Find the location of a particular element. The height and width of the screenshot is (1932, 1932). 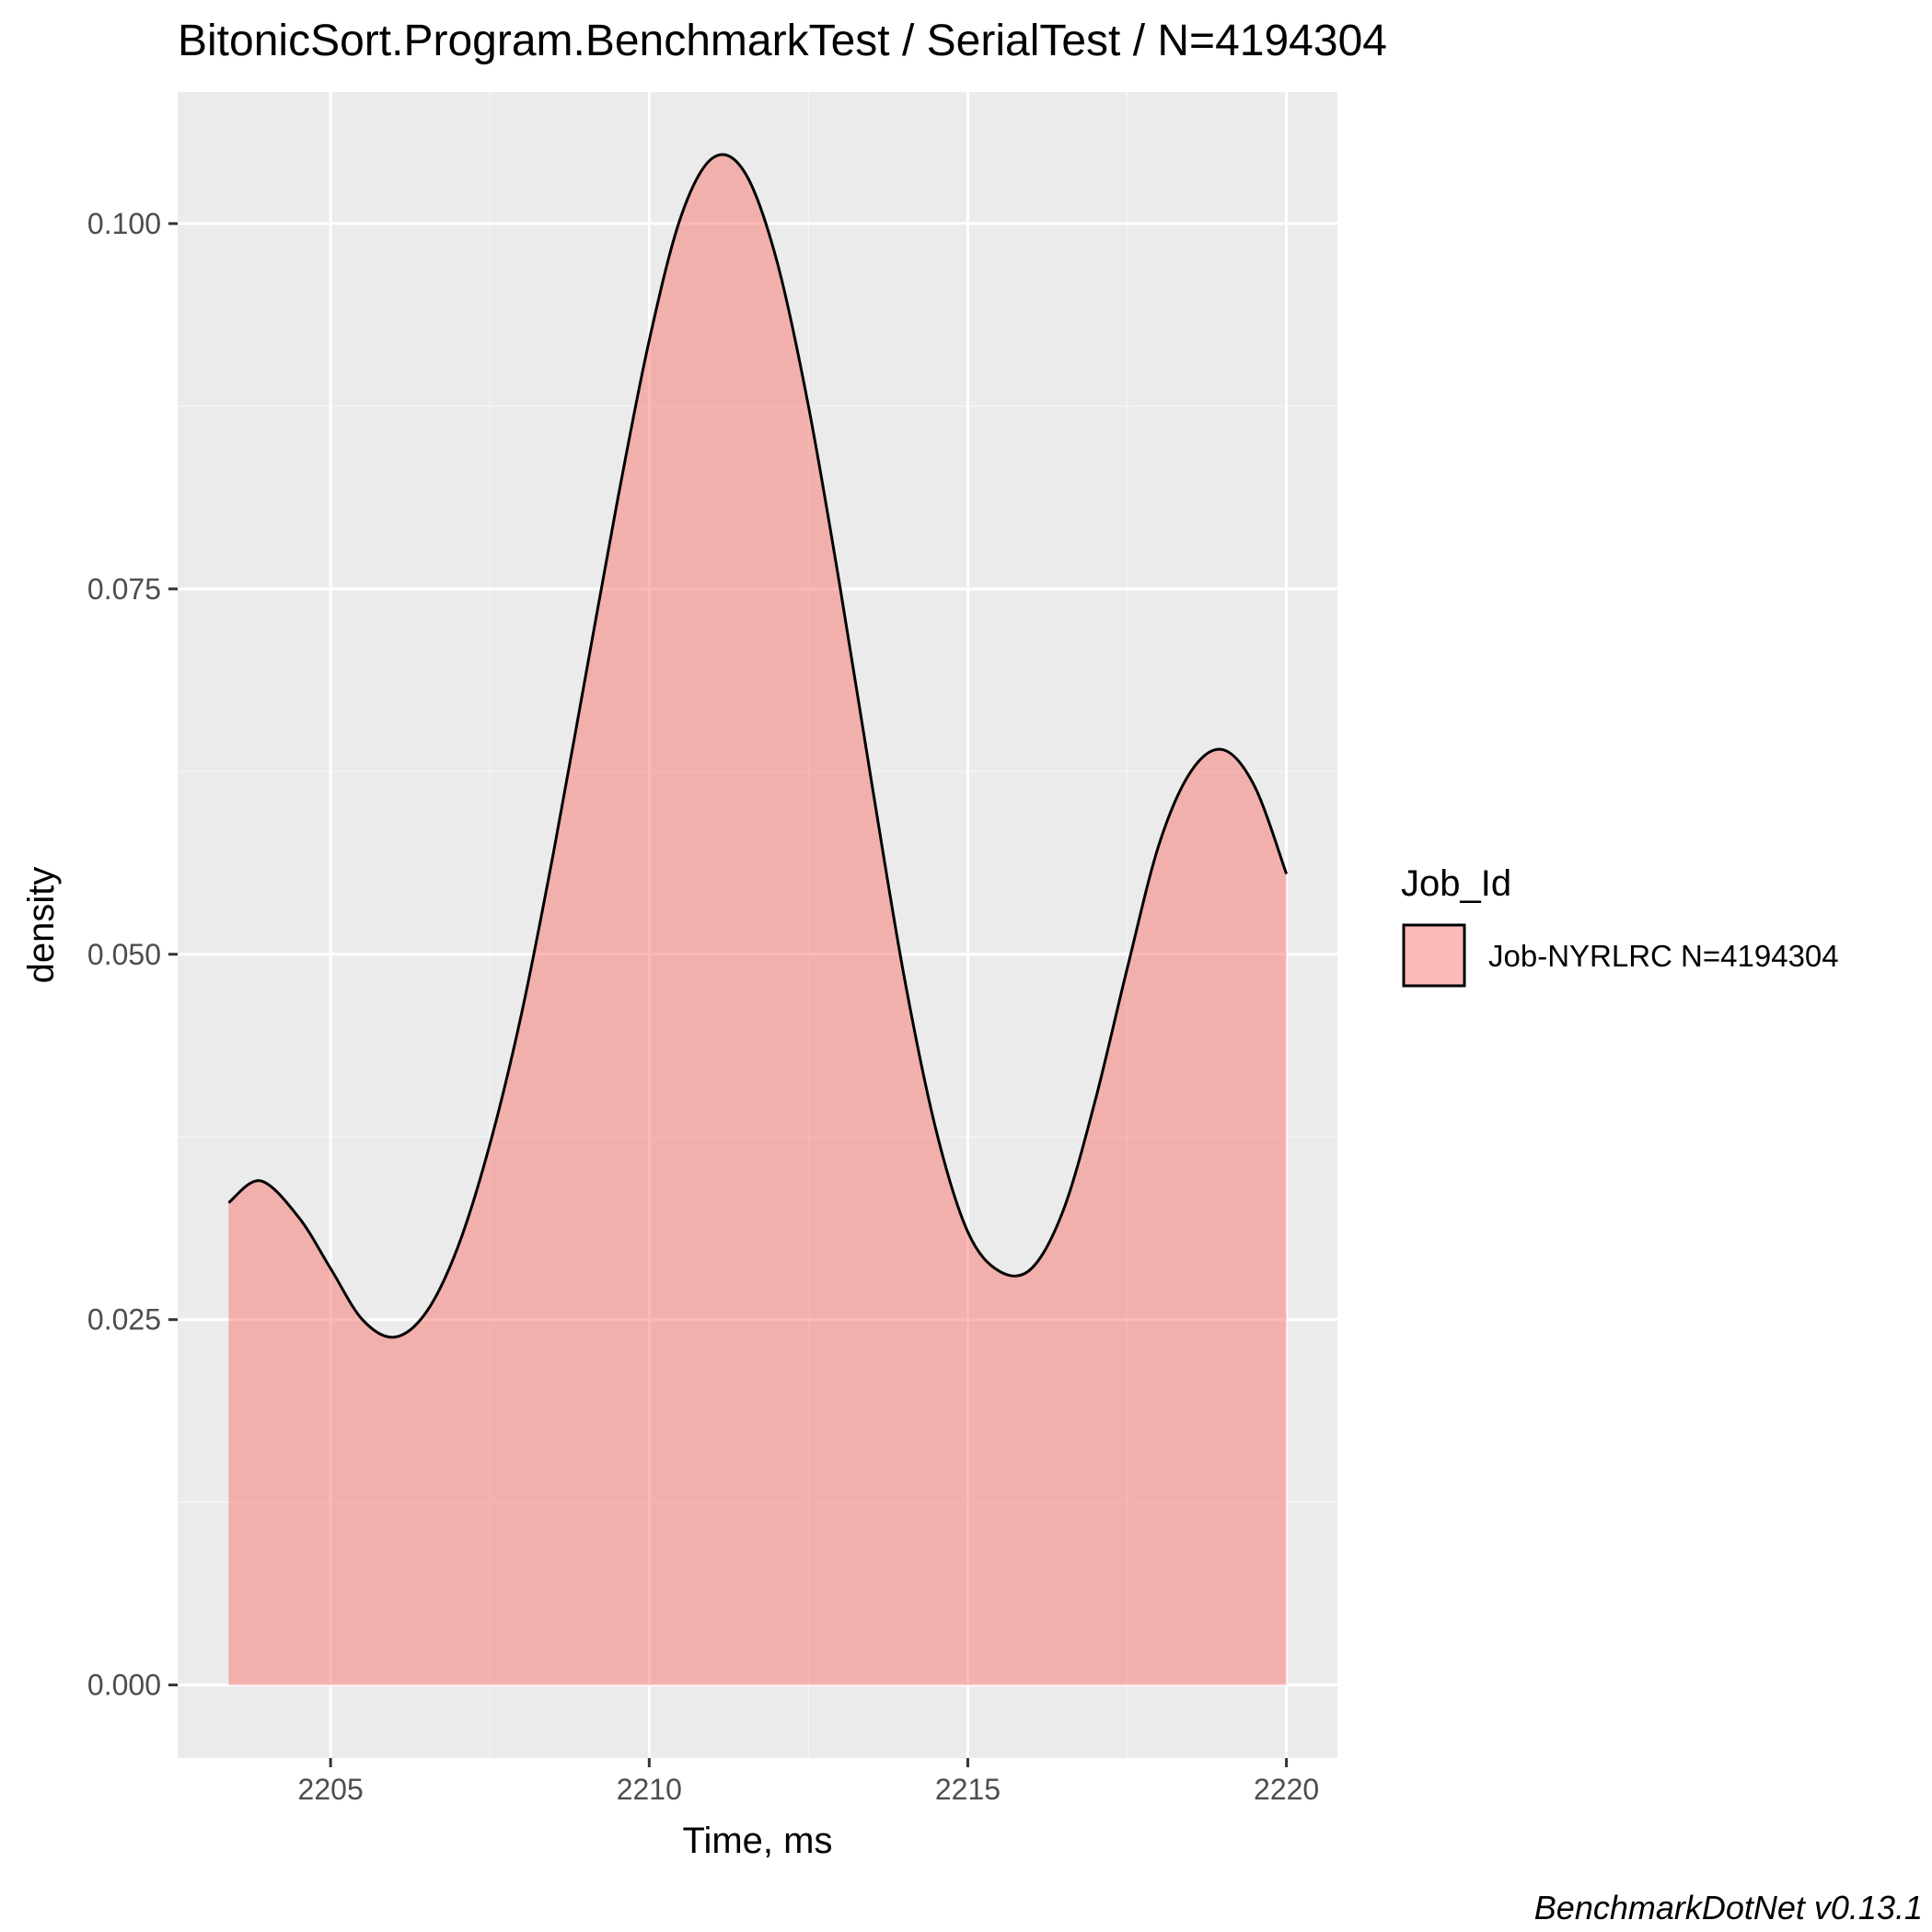

x-axis-label: Time, ms is located at coordinates (758, 1841).